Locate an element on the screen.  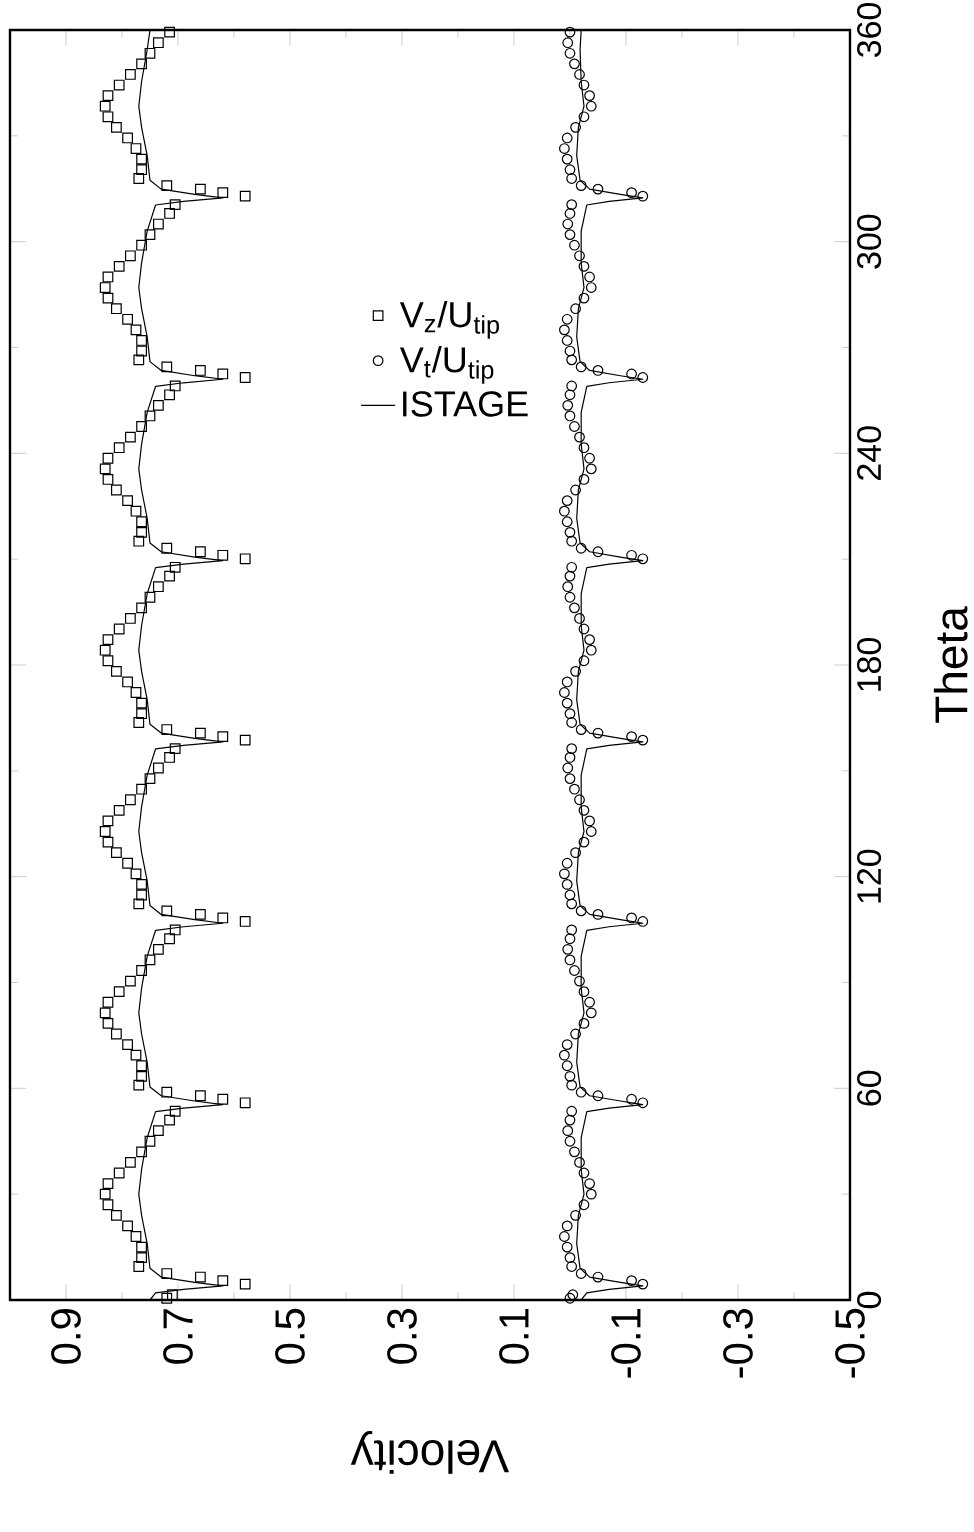
x-tick-label: 0.1 is located at coordinates (514, 1336).